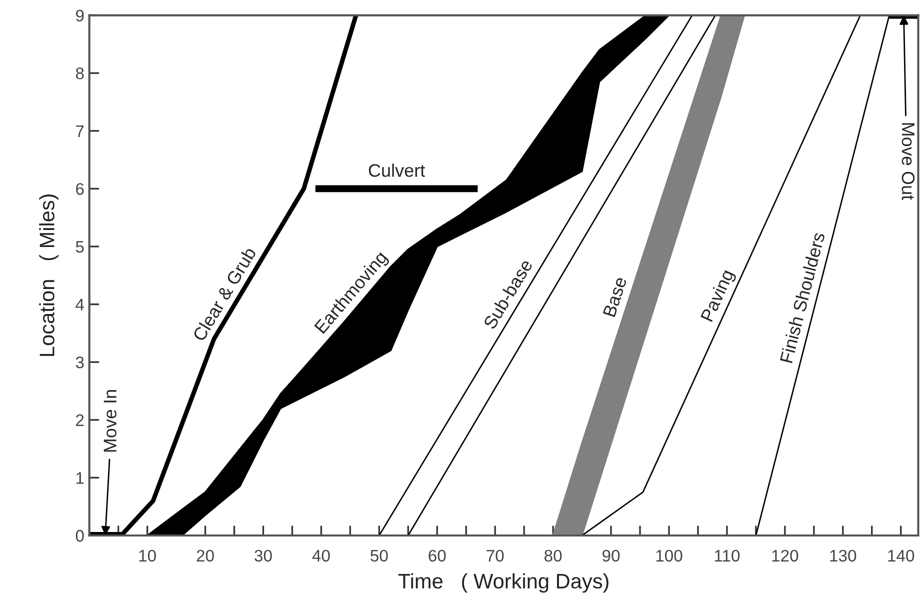 This screenshot has height=612, width=921. I want to click on x-tick-label: 10, so click(147, 556).